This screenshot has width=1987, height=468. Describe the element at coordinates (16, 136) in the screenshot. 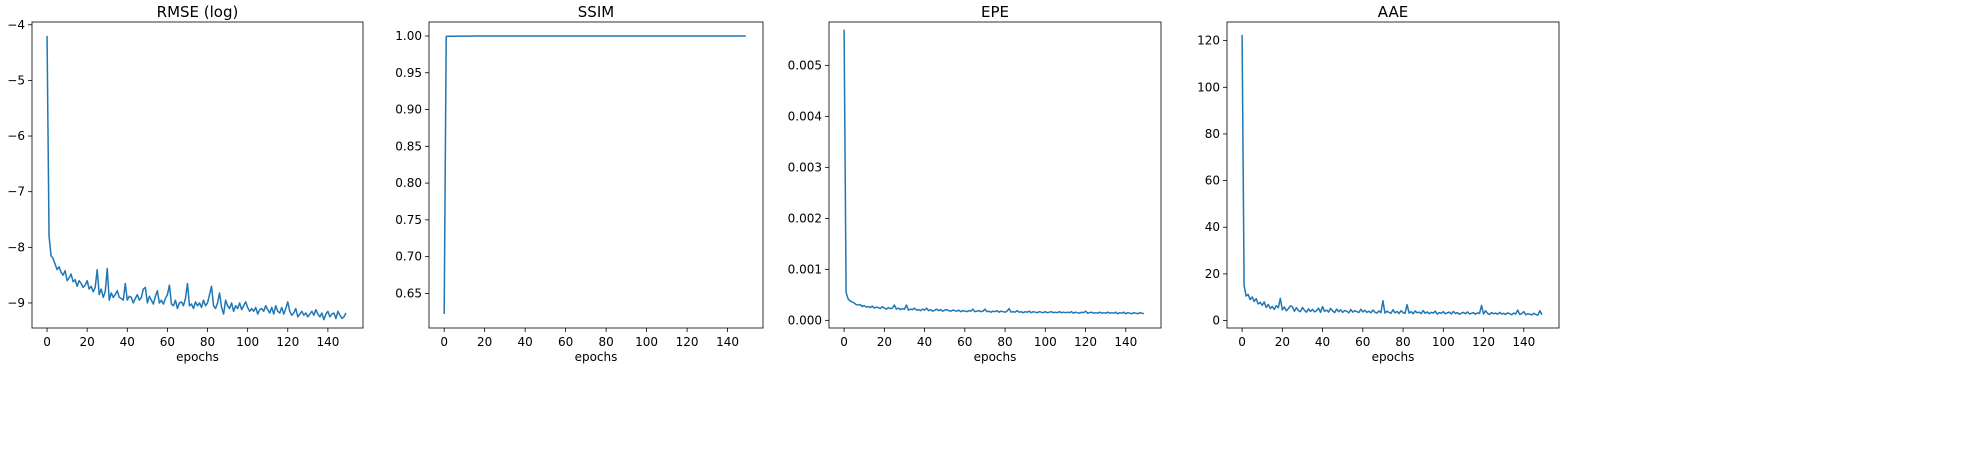

I see `y-tick-label: −6` at that location.